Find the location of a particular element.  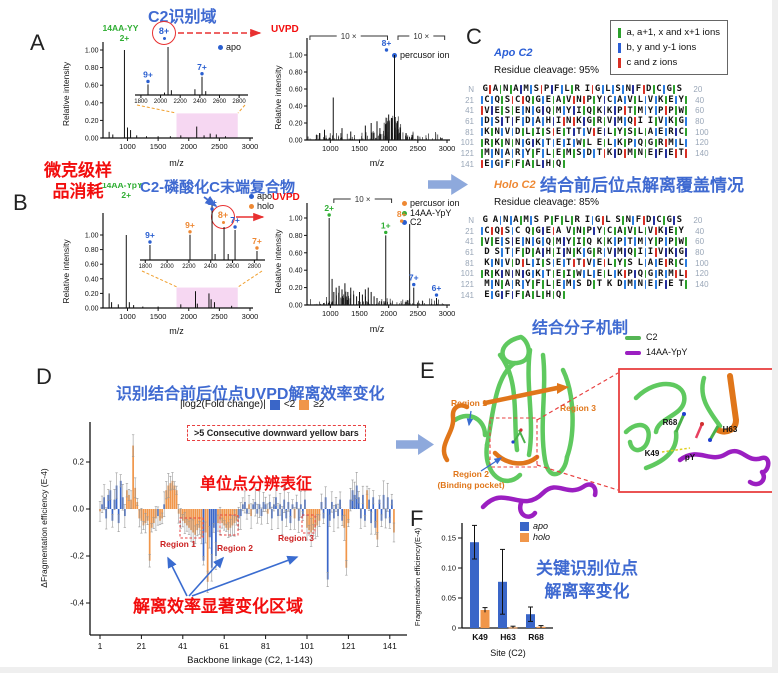

text-mark: 2+ is located at coordinates (126, 195).